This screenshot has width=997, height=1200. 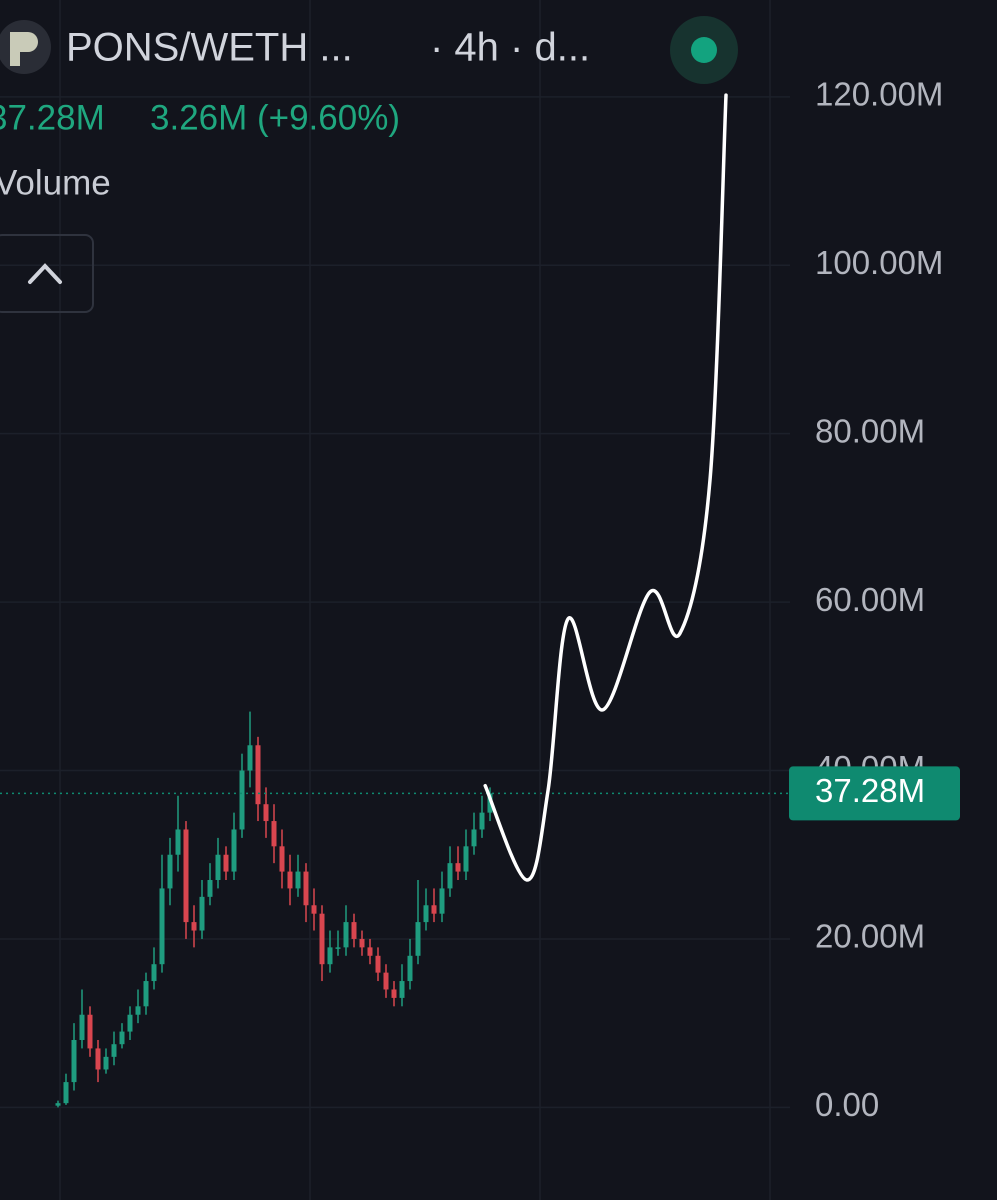 I want to click on indicator-label: Volume, so click(x=55, y=182).